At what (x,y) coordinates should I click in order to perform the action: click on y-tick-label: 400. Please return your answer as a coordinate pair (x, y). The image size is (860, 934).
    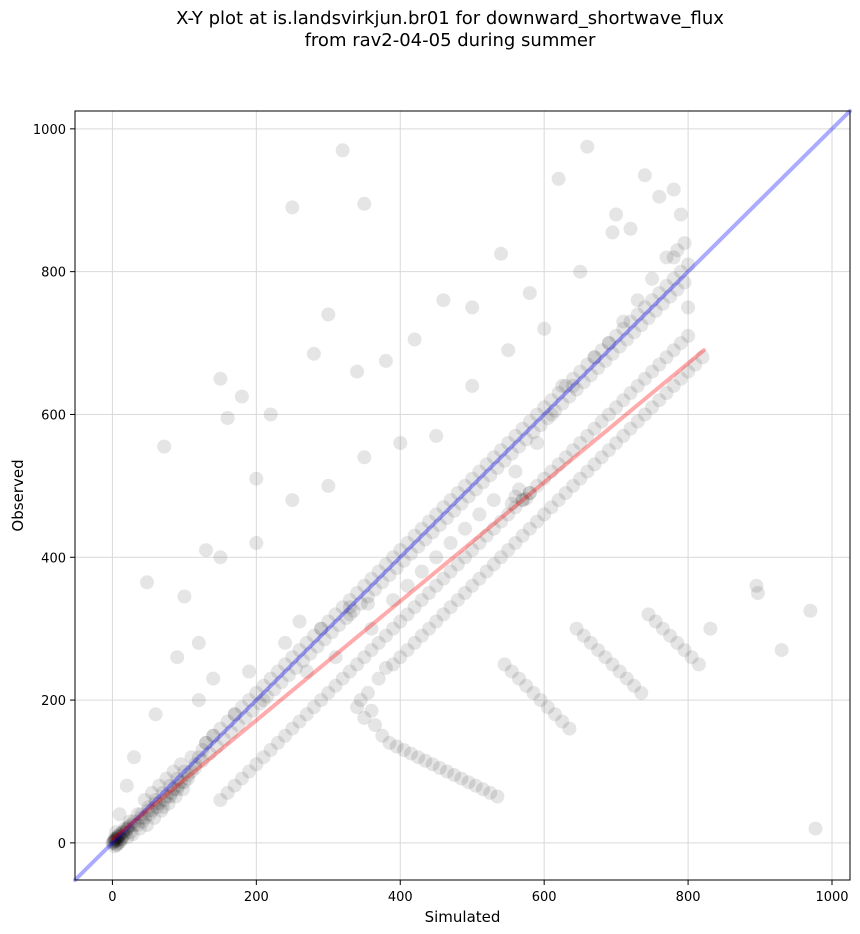
    Looking at the image, I should click on (53, 558).